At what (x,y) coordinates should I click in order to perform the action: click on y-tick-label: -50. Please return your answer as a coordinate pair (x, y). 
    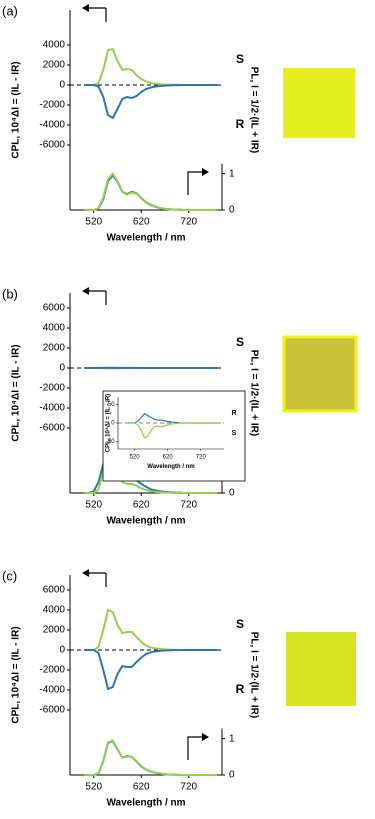
    Looking at the image, I should click on (110, 442).